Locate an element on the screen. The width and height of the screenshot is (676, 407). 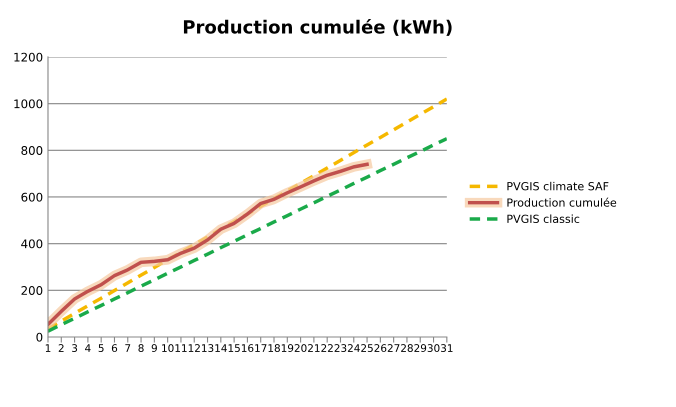
x-tick-label: 9 is located at coordinates (154, 348).